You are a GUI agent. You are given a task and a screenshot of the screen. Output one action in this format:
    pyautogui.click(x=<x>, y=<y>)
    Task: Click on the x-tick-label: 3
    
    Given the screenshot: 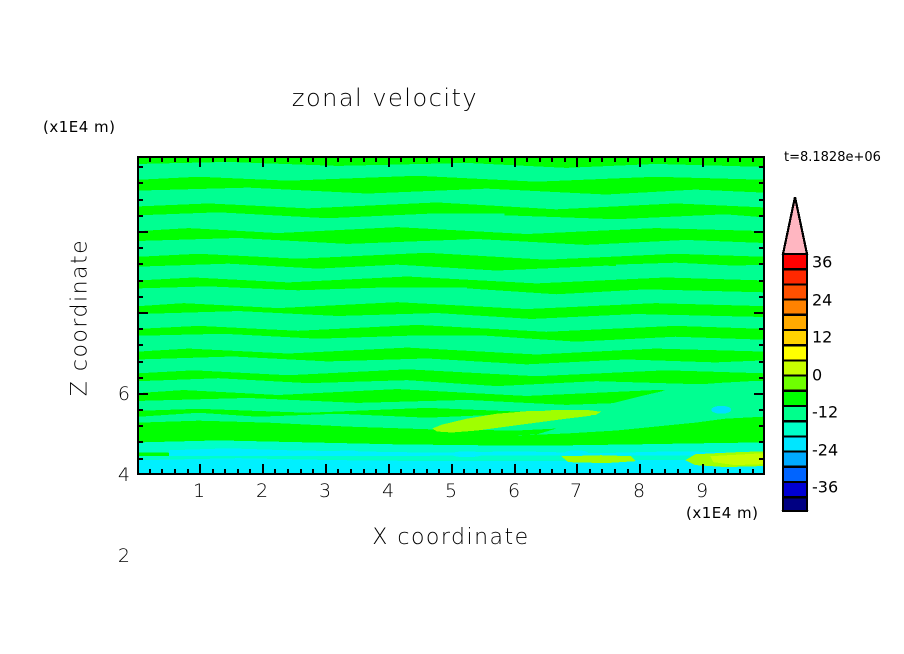 What is the action you would take?
    pyautogui.click(x=325, y=491)
    